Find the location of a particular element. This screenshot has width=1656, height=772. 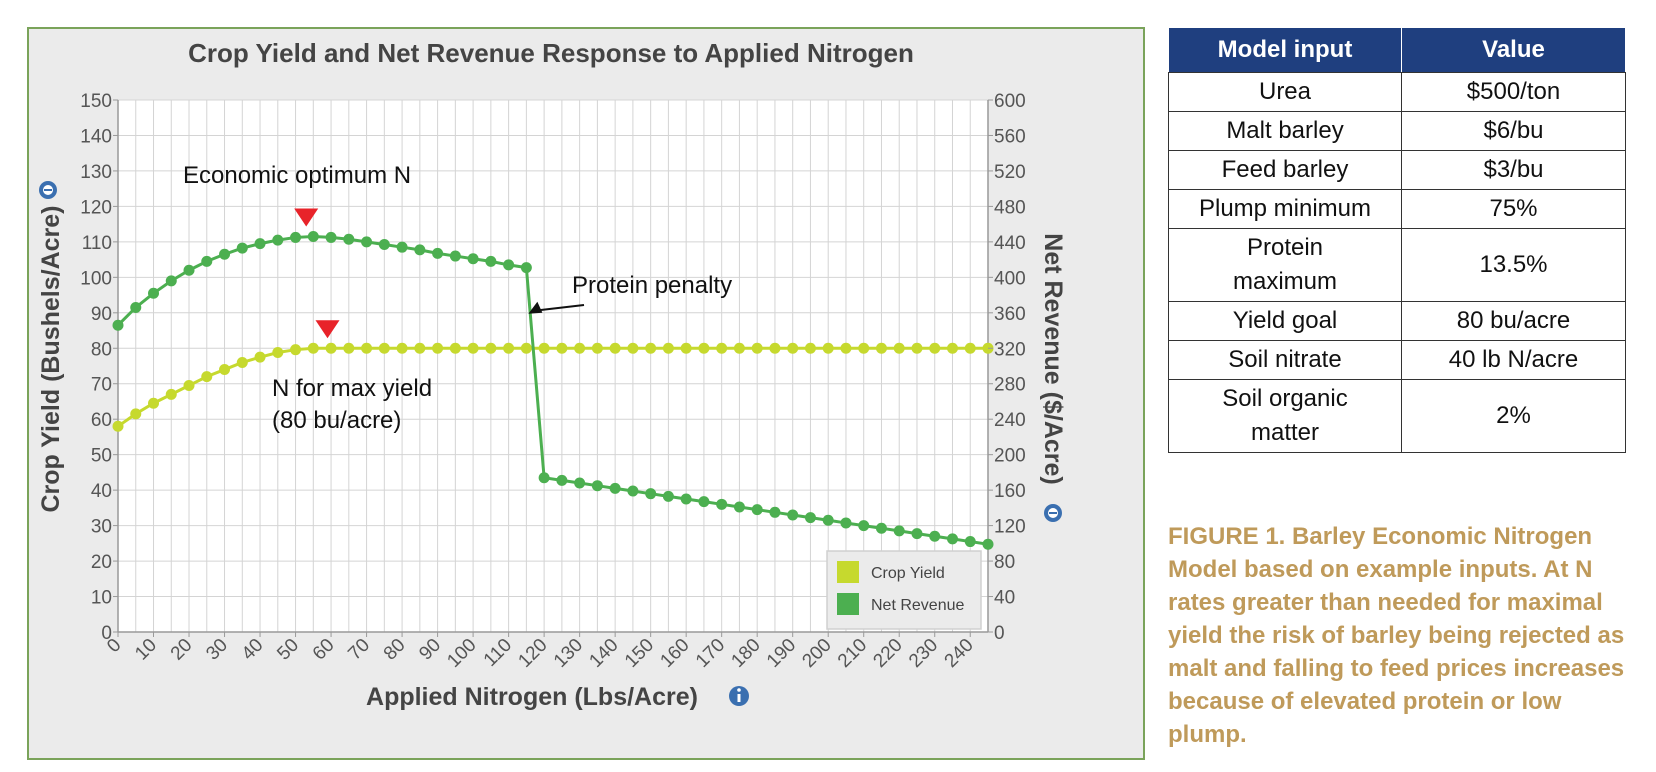

table-cell-input: Protein maximum is located at coordinates (1285, 265).